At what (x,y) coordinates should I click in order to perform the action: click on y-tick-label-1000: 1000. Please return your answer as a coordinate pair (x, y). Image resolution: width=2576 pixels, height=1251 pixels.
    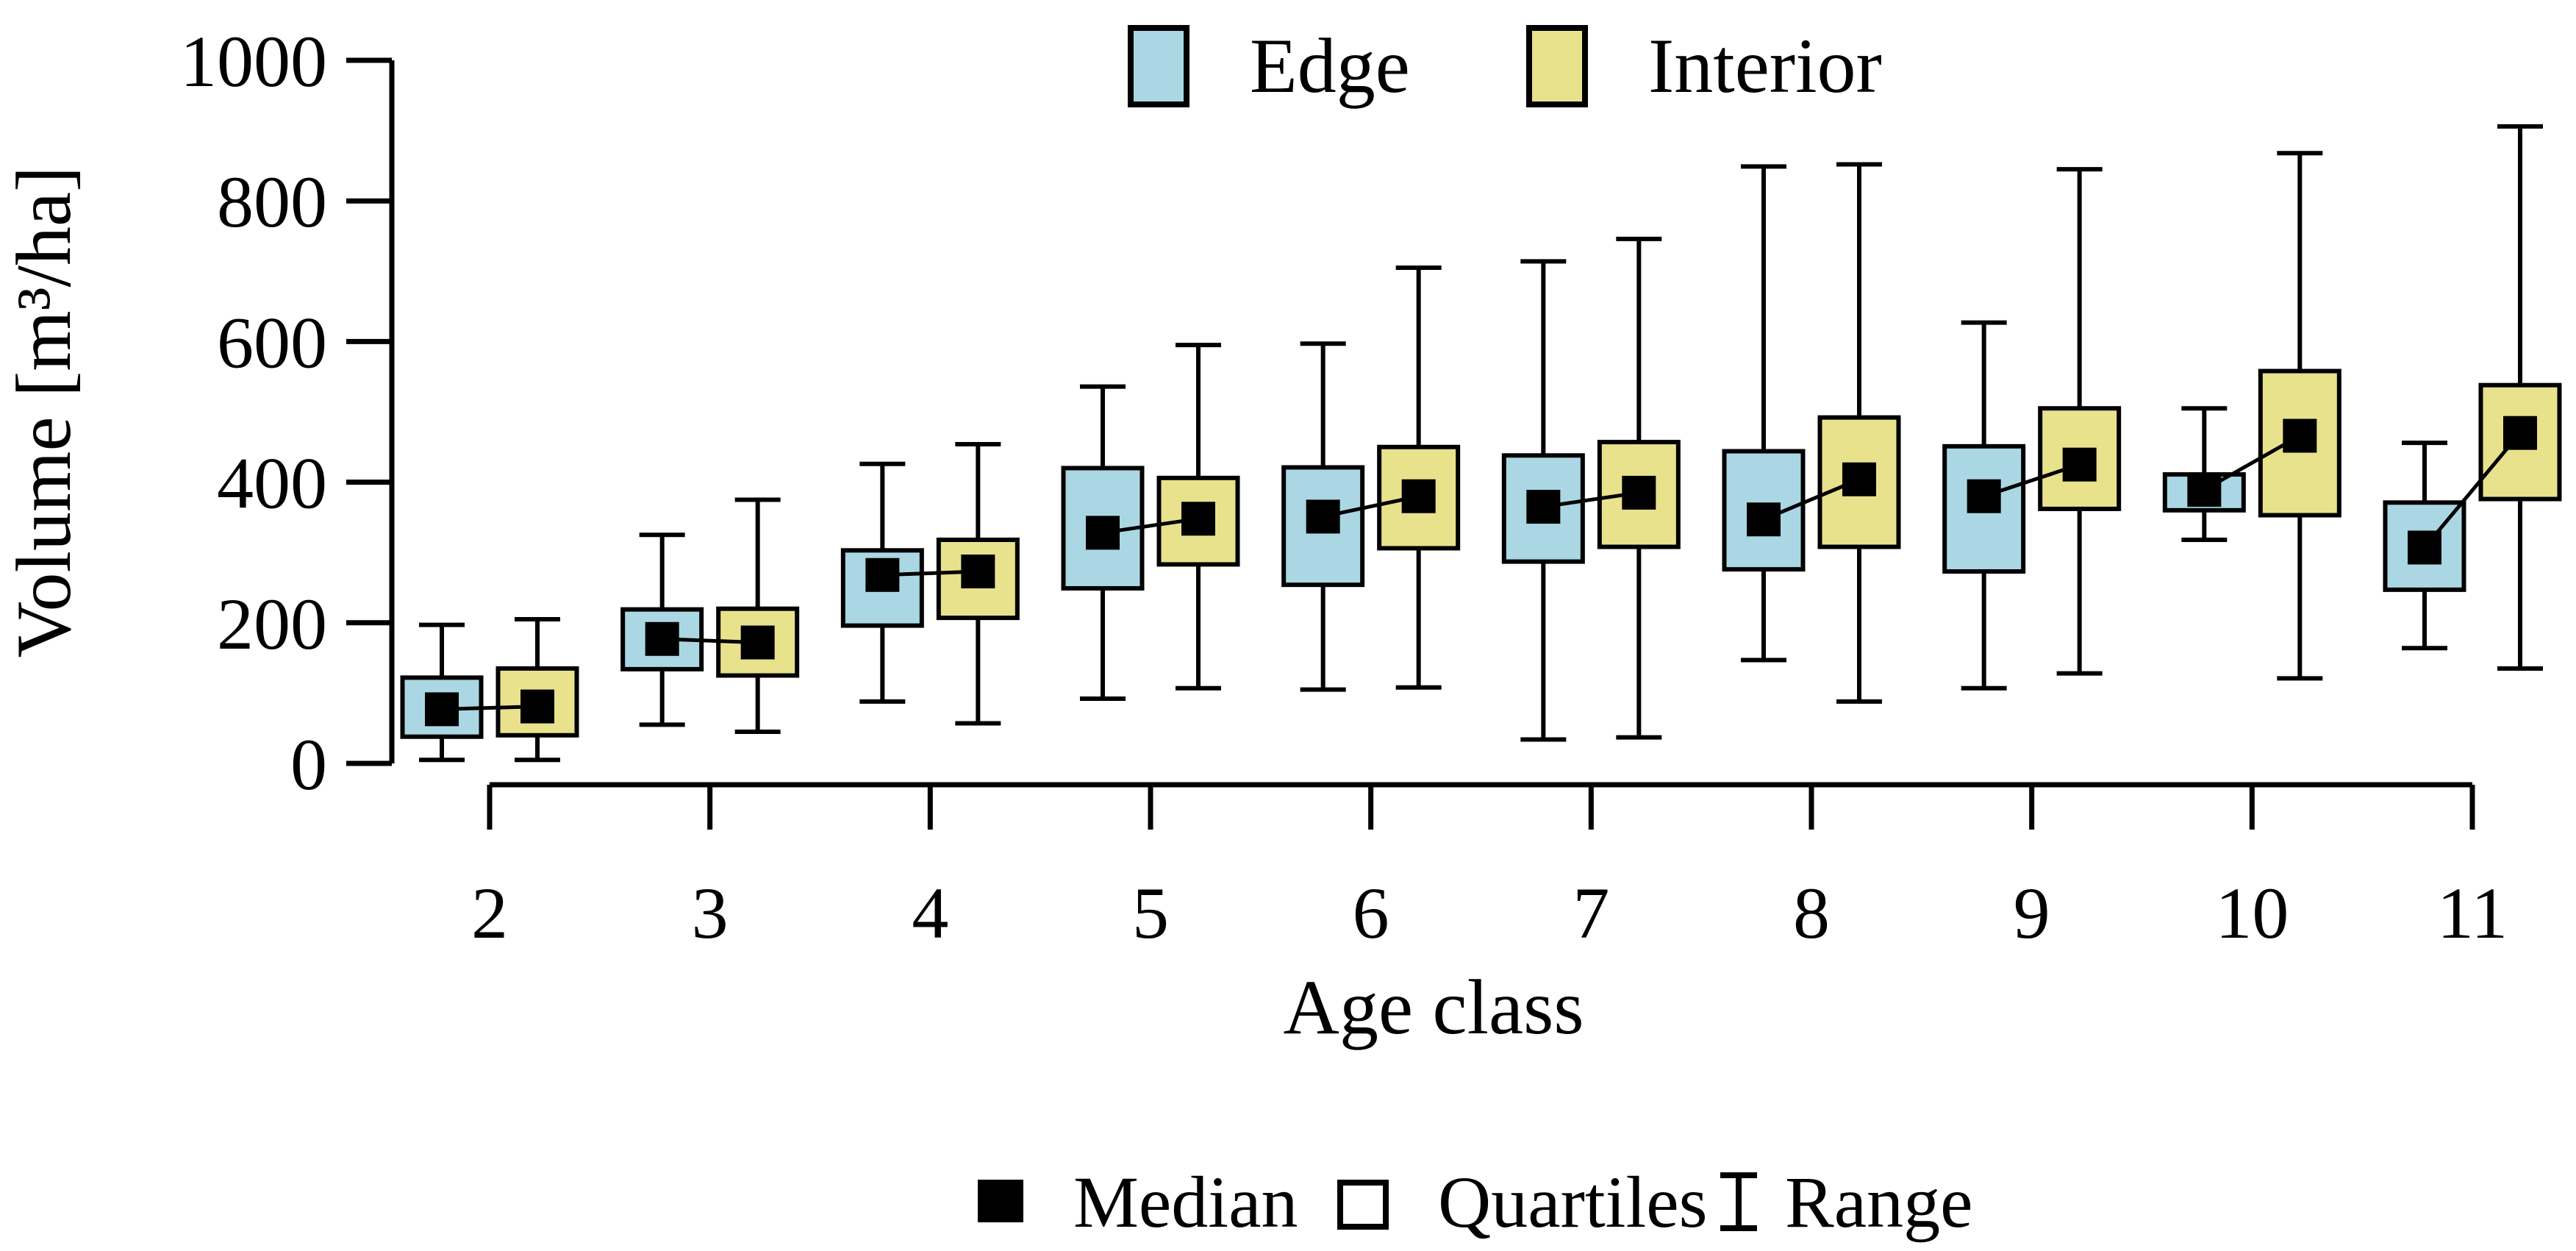
    Looking at the image, I should click on (254, 62).